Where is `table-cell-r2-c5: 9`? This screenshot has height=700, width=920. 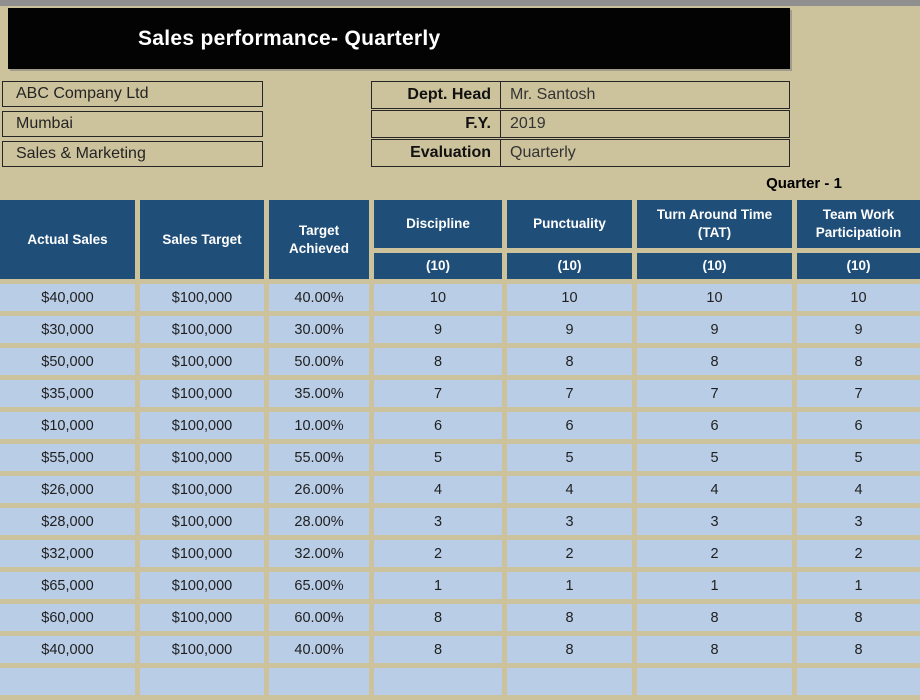
table-cell-r2-c5: 9 is located at coordinates (569, 329).